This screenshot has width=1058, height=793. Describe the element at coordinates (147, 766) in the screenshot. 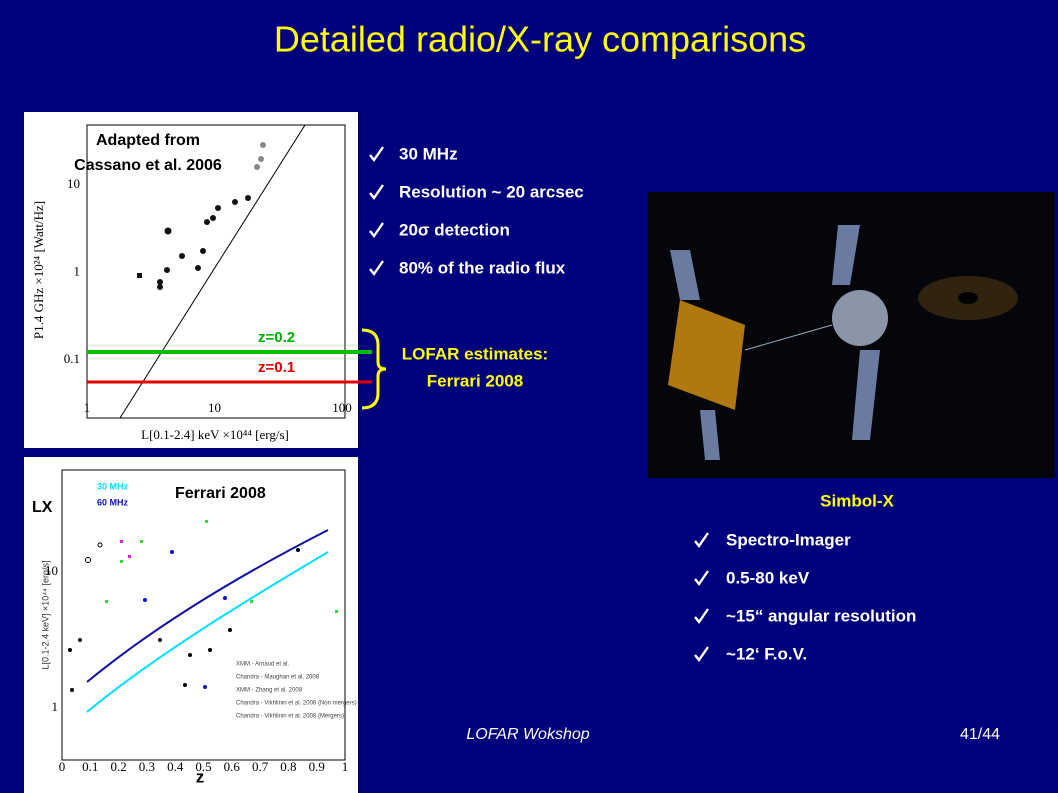

I see `x-tick-label: 0.3` at that location.